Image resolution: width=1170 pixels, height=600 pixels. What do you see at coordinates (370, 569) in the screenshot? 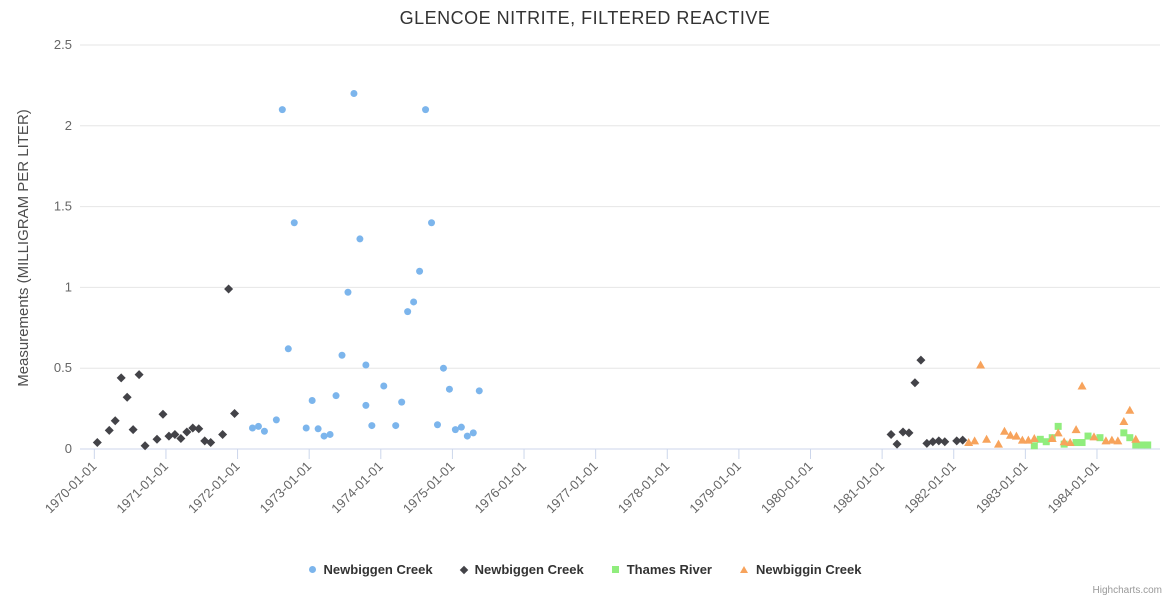
I see `legend-item-newbiggen-creek-1: Newbiggen Creek` at bounding box center [370, 569].